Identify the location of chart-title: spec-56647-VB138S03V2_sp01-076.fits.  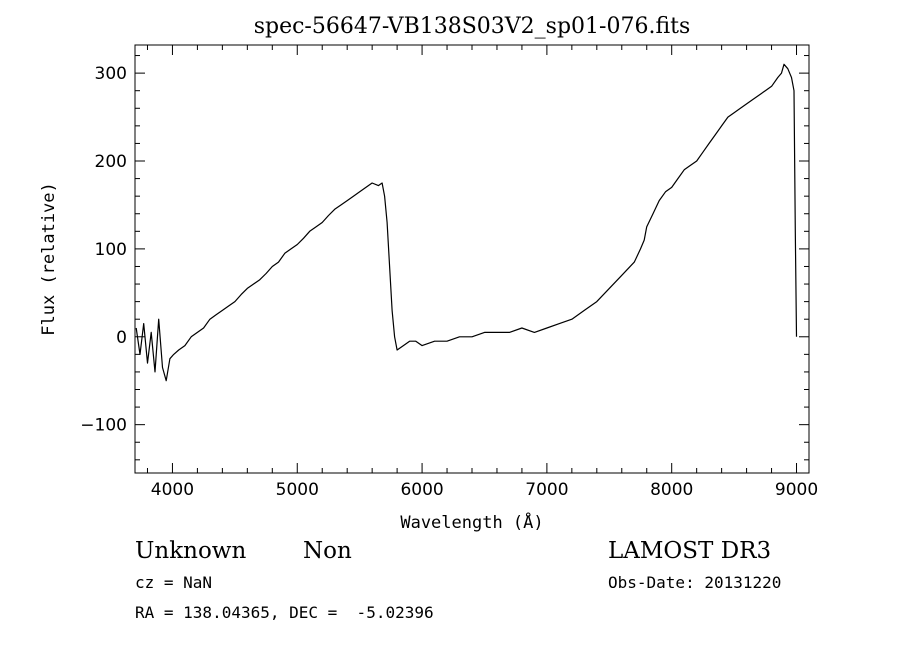
(472, 26).